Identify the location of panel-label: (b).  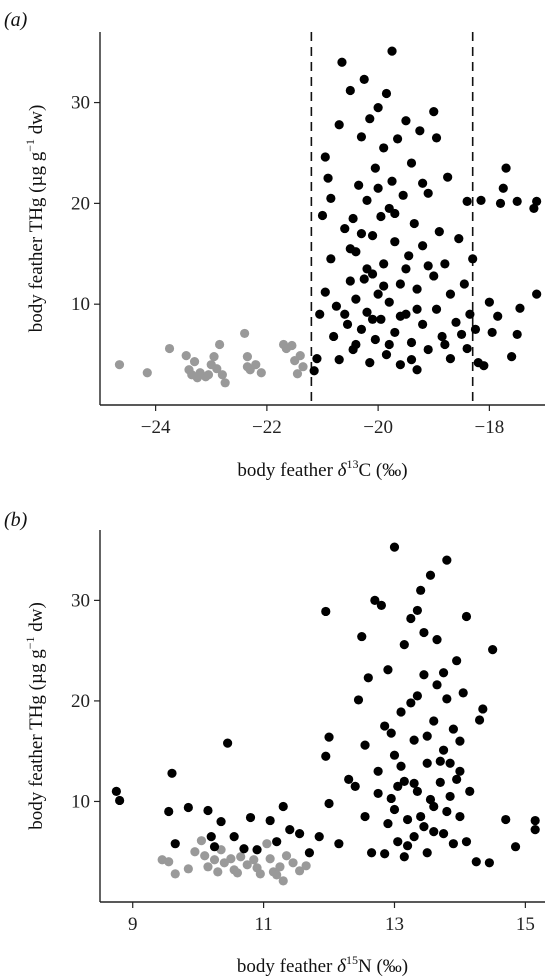
(16, 520).